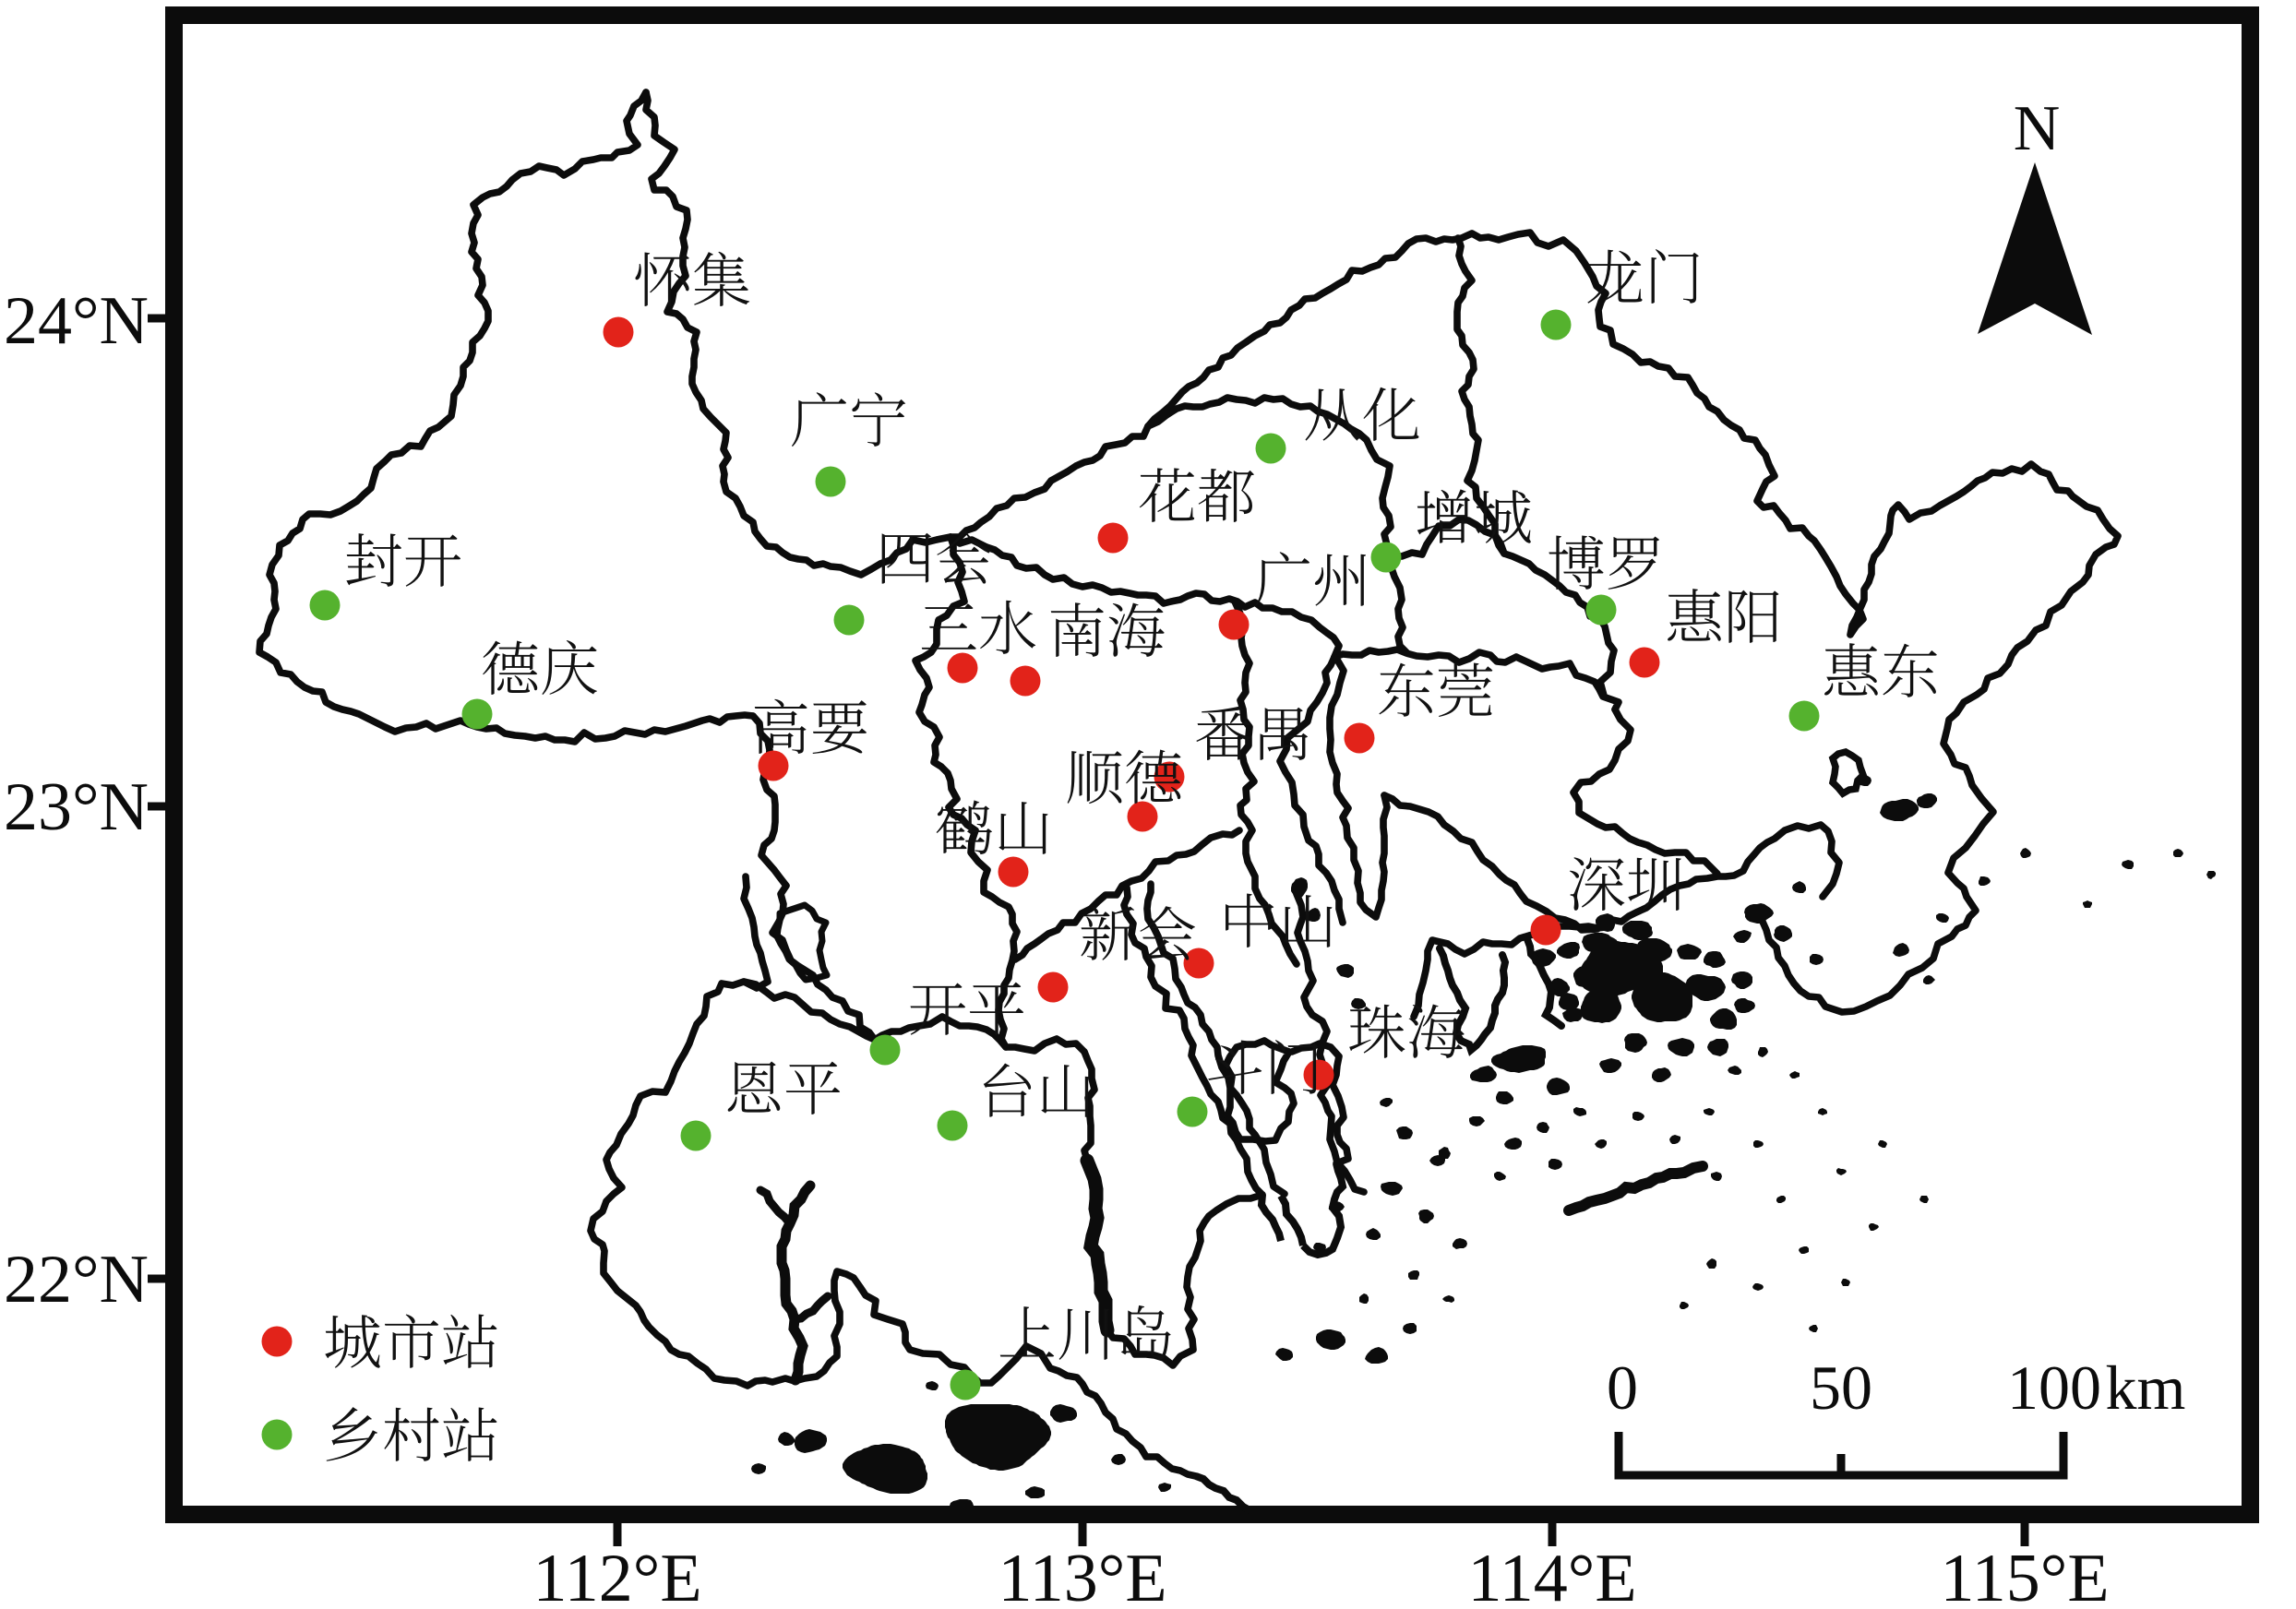 The height and width of the screenshot is (1609, 2296). What do you see at coordinates (1622, 1388) in the screenshot?
I see `svg-text: 0` at bounding box center [1622, 1388].